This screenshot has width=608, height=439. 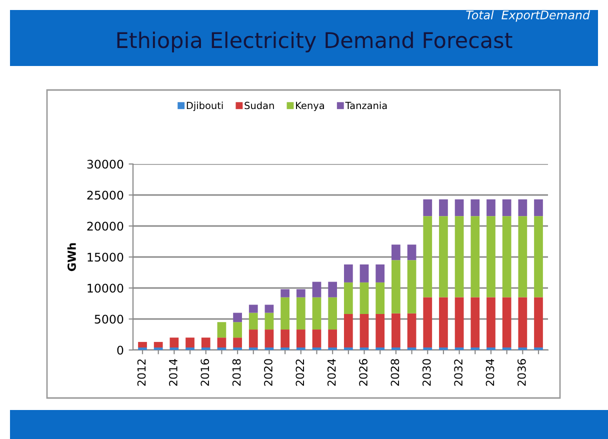 What do you see at coordinates (490, 372) in the screenshot?
I see `x-tick-label: 2034` at bounding box center [490, 372].